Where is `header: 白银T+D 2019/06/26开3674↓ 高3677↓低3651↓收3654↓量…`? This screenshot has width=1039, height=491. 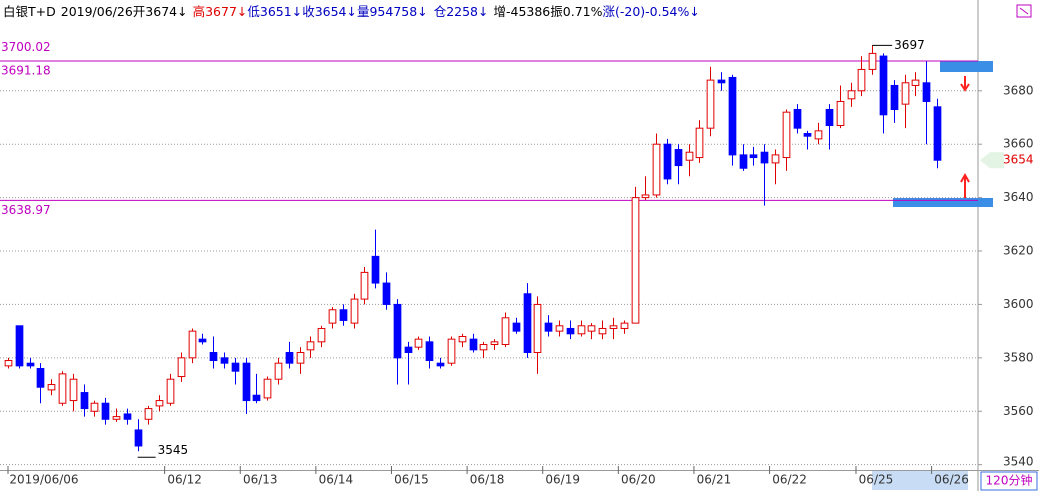 header: 白银T+D 2019/06/26开3674↓ 高3677↓低3651↓收3654↓量… is located at coordinates (351, 11).